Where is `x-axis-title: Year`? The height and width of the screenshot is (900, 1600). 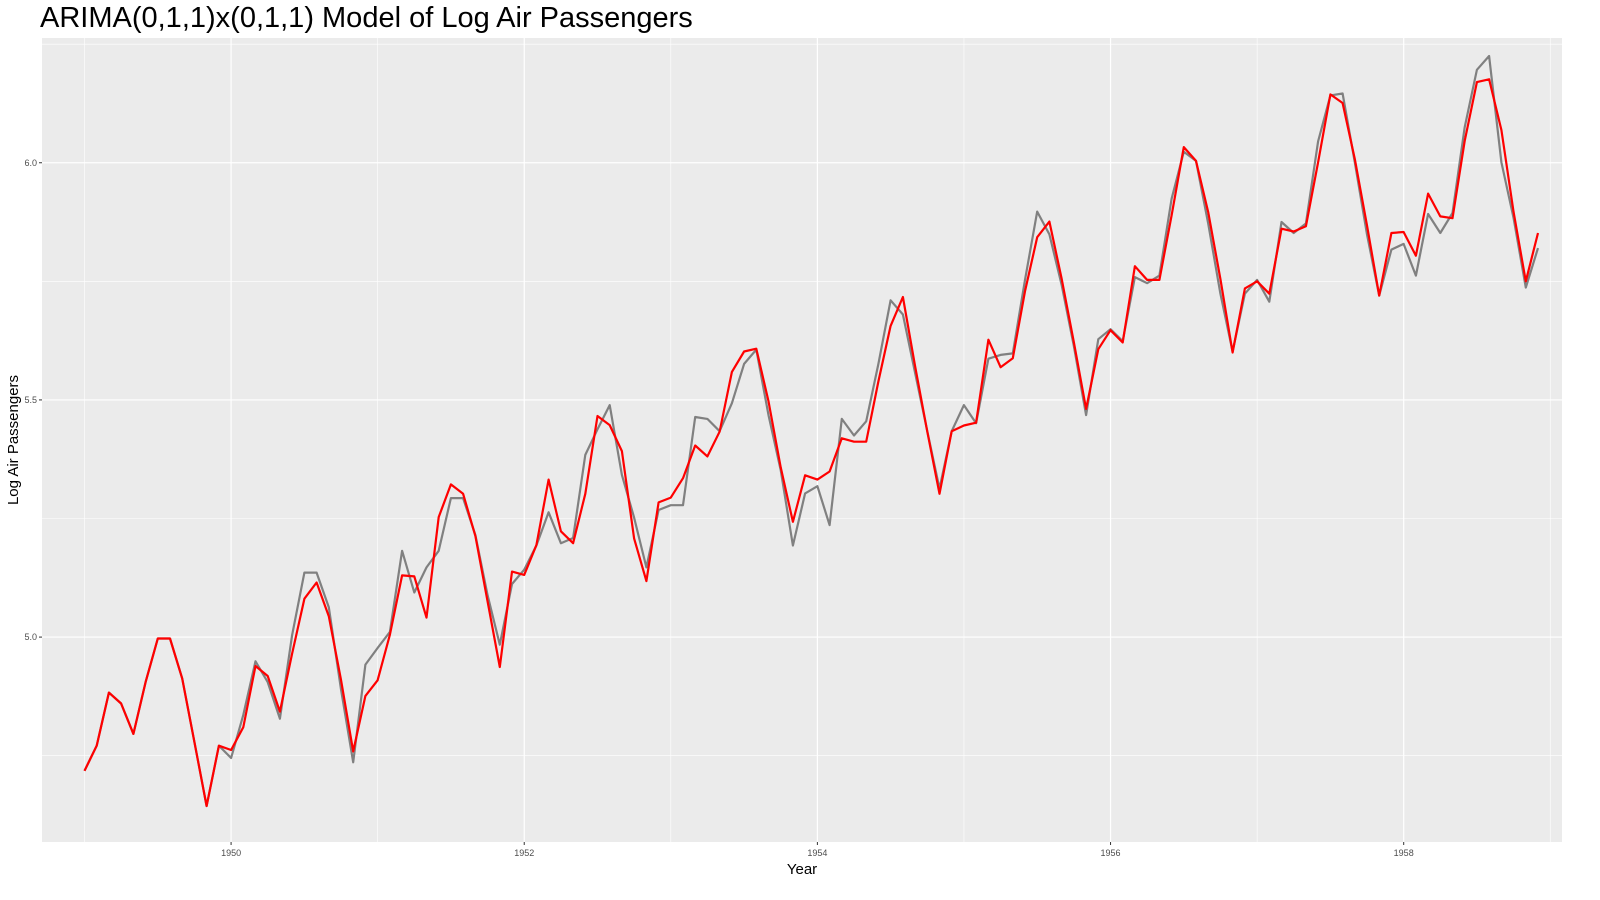 x-axis-title: Year is located at coordinates (802, 869).